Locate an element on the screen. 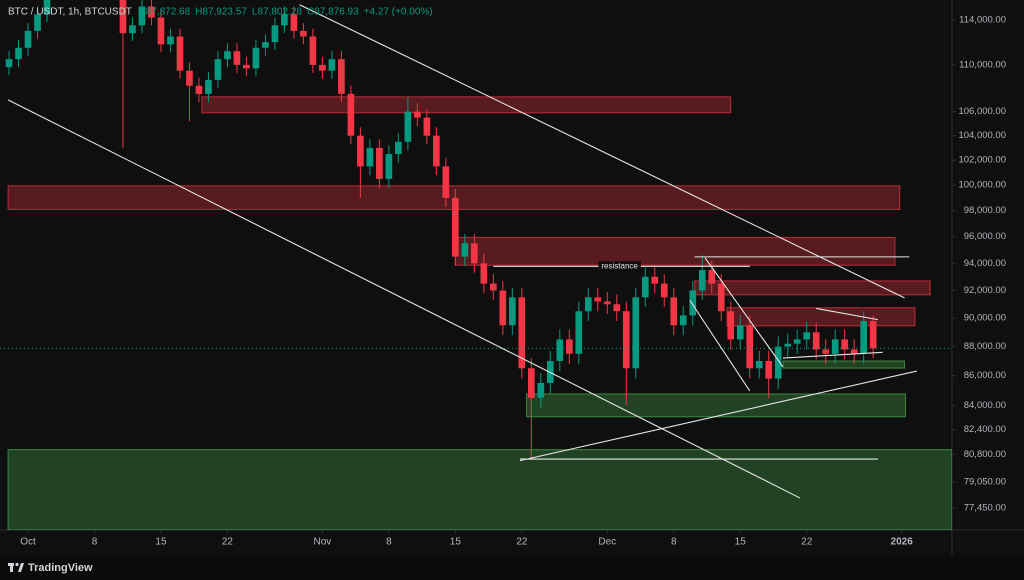 The image size is (1024, 580). chart-title: BTC / USDT, 1h, BTCUSDT is located at coordinates (70, 12).